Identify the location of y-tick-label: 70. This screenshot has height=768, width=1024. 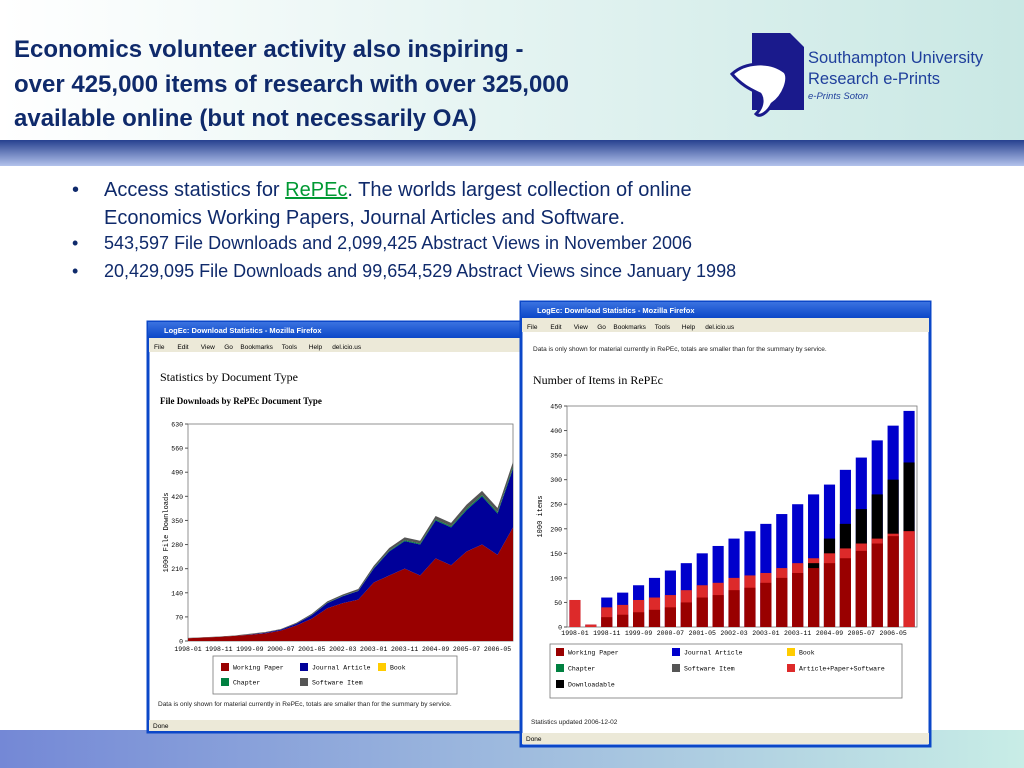
(179, 617).